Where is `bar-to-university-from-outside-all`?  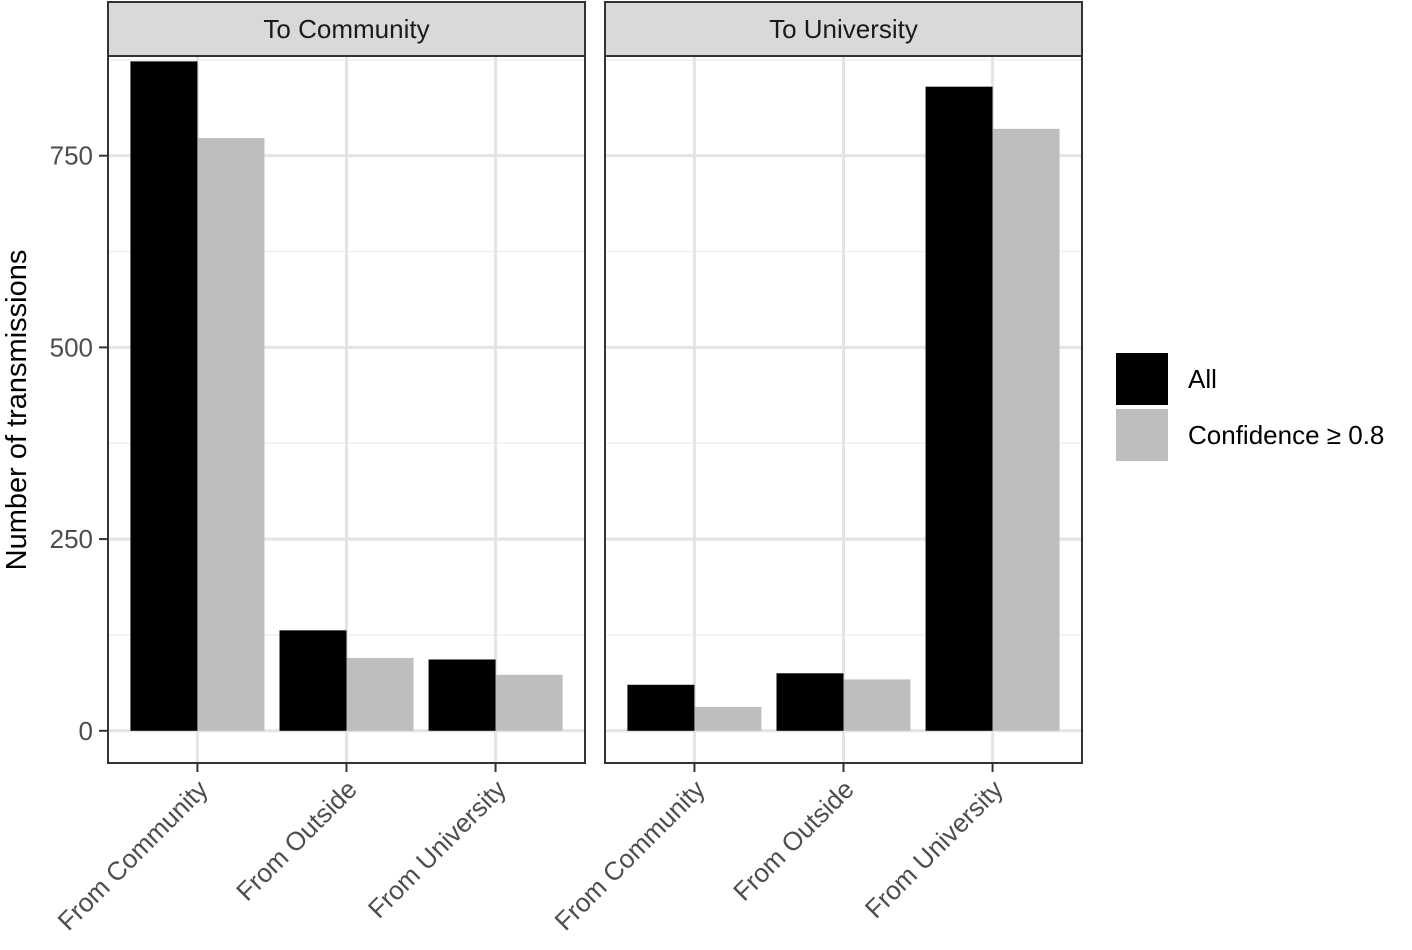
bar-to-university-from-outside-all is located at coordinates (810, 702).